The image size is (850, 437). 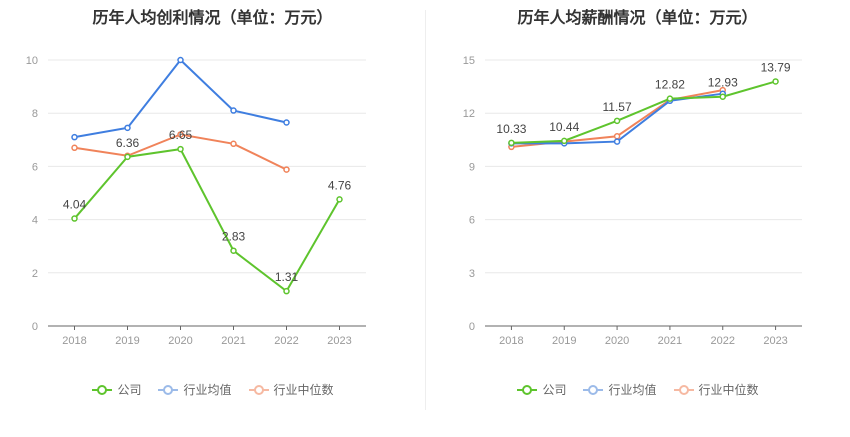 What do you see at coordinates (180, 98) in the screenshot?
I see `series-line-industry-avg` at bounding box center [180, 98].